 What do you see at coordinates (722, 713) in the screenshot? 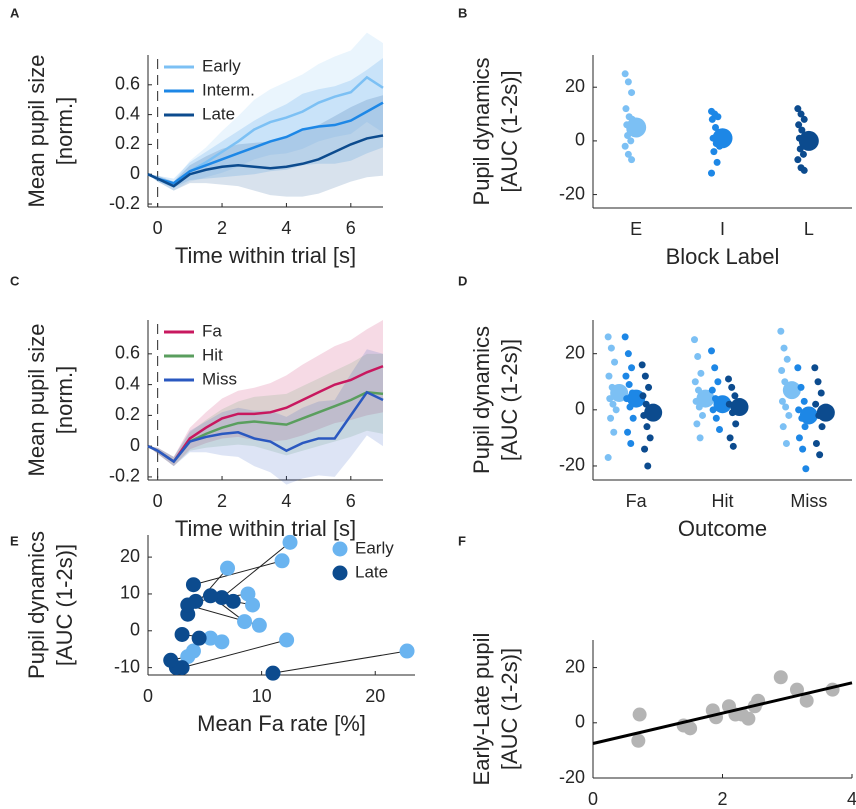
I see `fit-line` at bounding box center [722, 713].